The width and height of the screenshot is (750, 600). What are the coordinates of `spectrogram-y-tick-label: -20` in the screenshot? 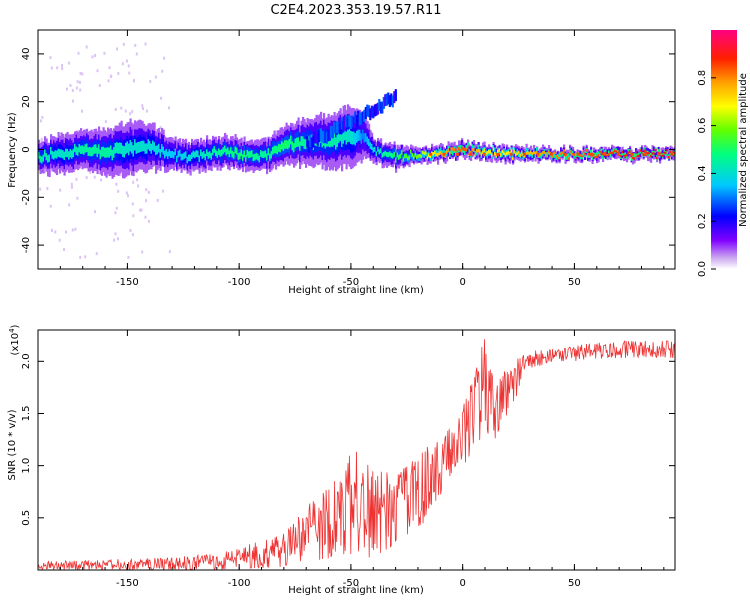 It's located at (26, 197).